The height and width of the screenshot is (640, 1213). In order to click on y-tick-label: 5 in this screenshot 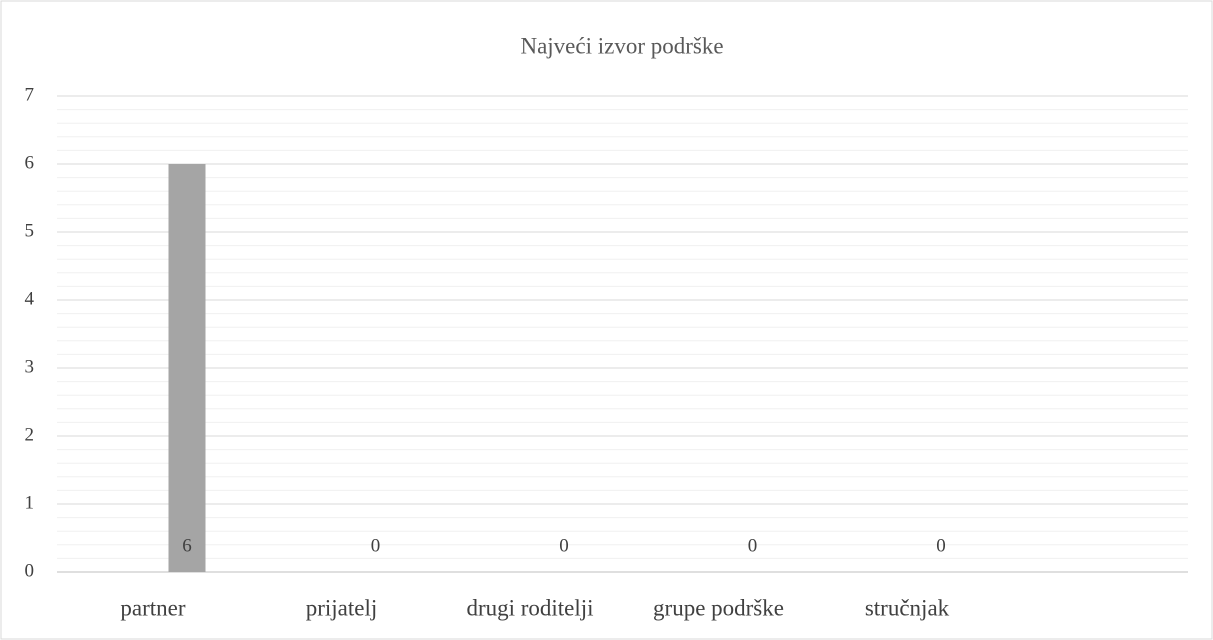, I will do `click(30, 230)`.